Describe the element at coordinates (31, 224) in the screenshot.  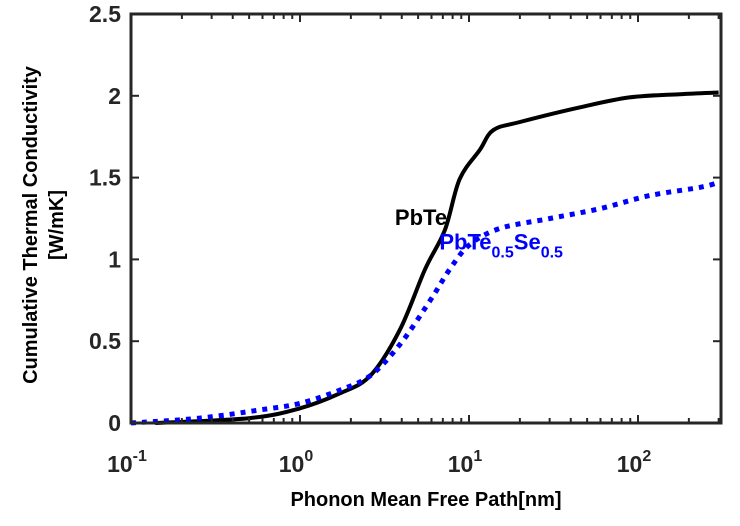
I see `y-axis-label-line-1: Cumulative Thermal Conductivity` at that location.